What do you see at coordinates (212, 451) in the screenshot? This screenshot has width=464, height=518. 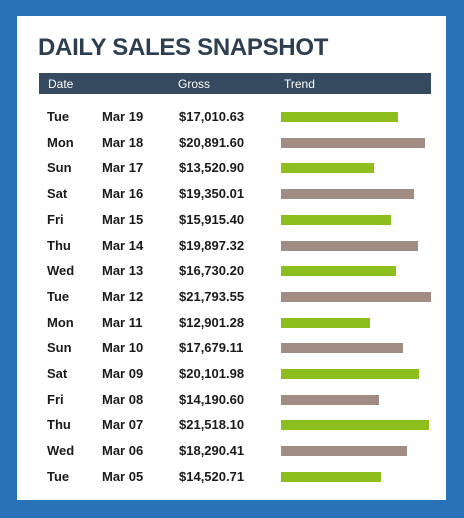 I see `row-gross: $18,290.41` at bounding box center [212, 451].